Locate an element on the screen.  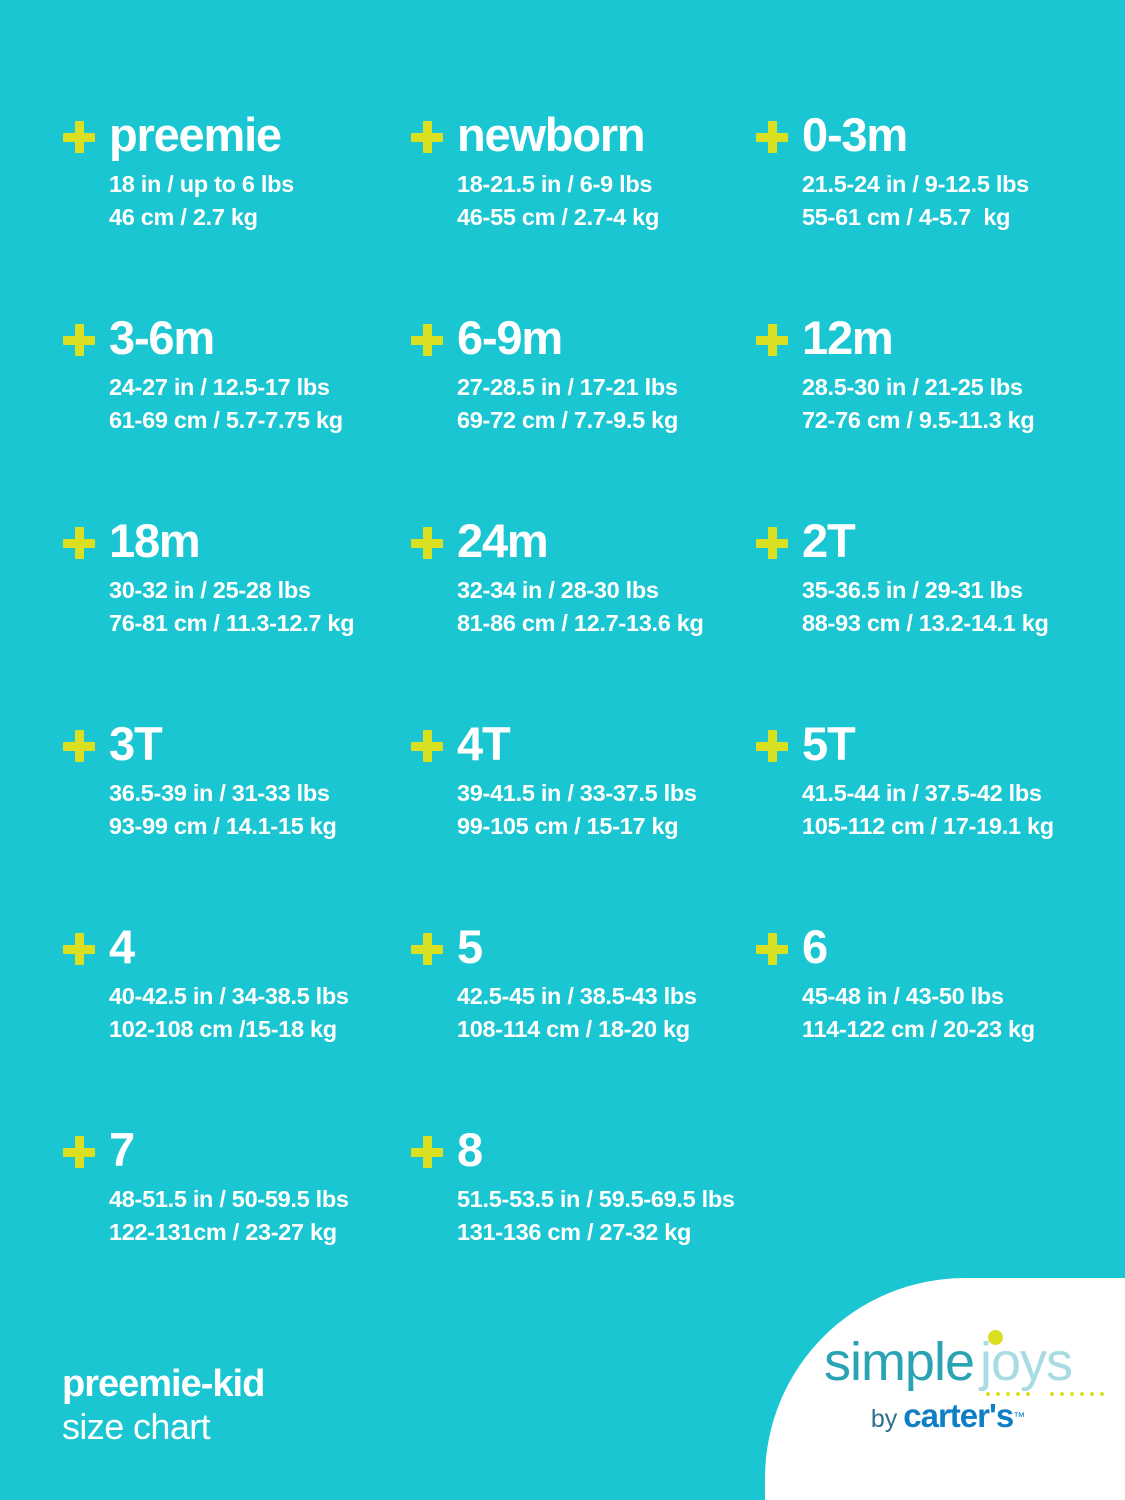
brand-wordmark: simple joys is located at coordinates (953, 1363).